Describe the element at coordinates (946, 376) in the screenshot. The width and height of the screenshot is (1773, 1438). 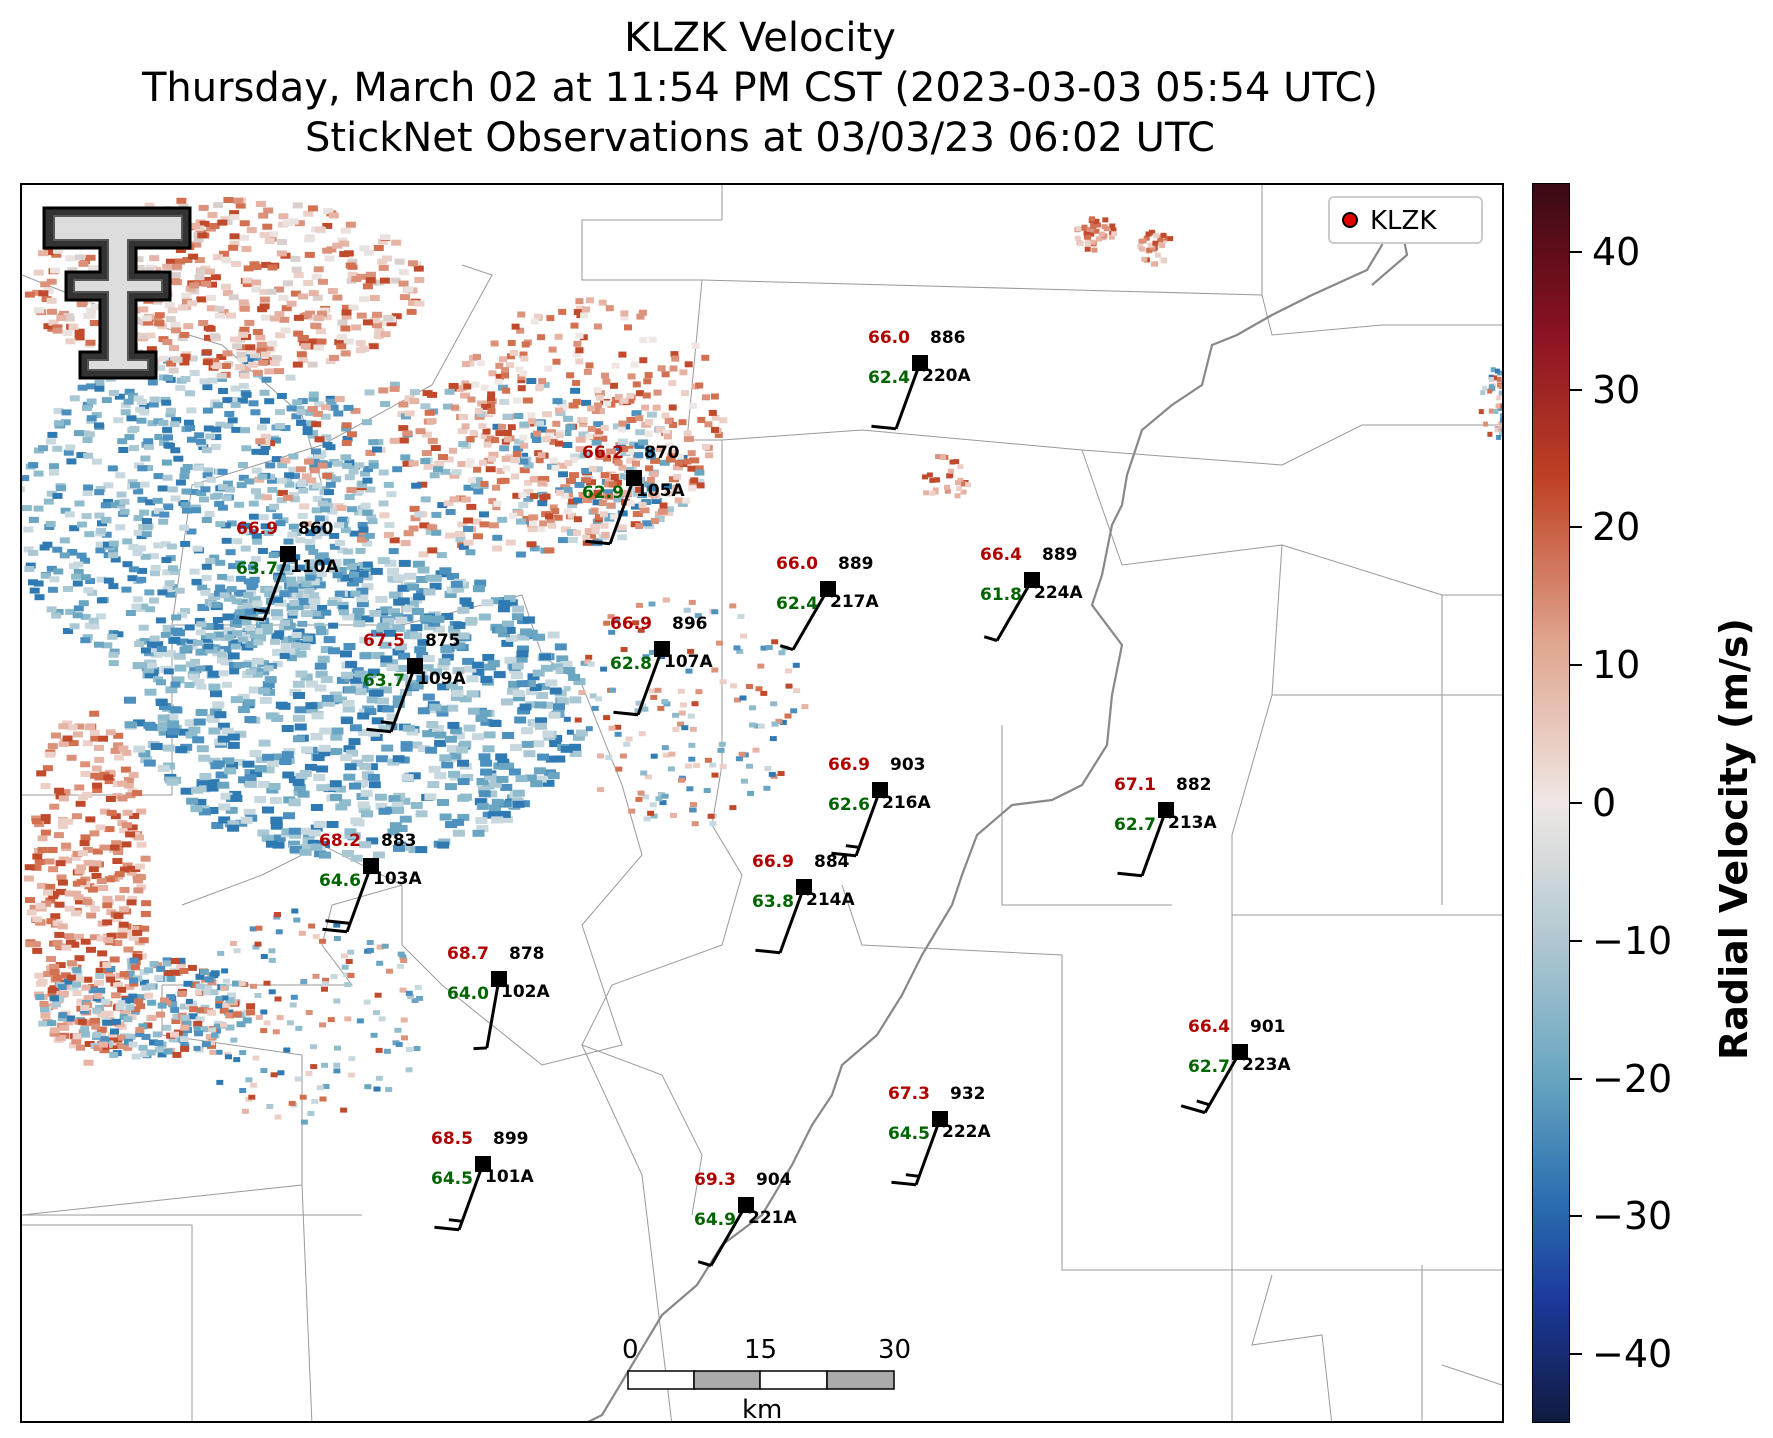
I see `station-id: 220A` at that location.